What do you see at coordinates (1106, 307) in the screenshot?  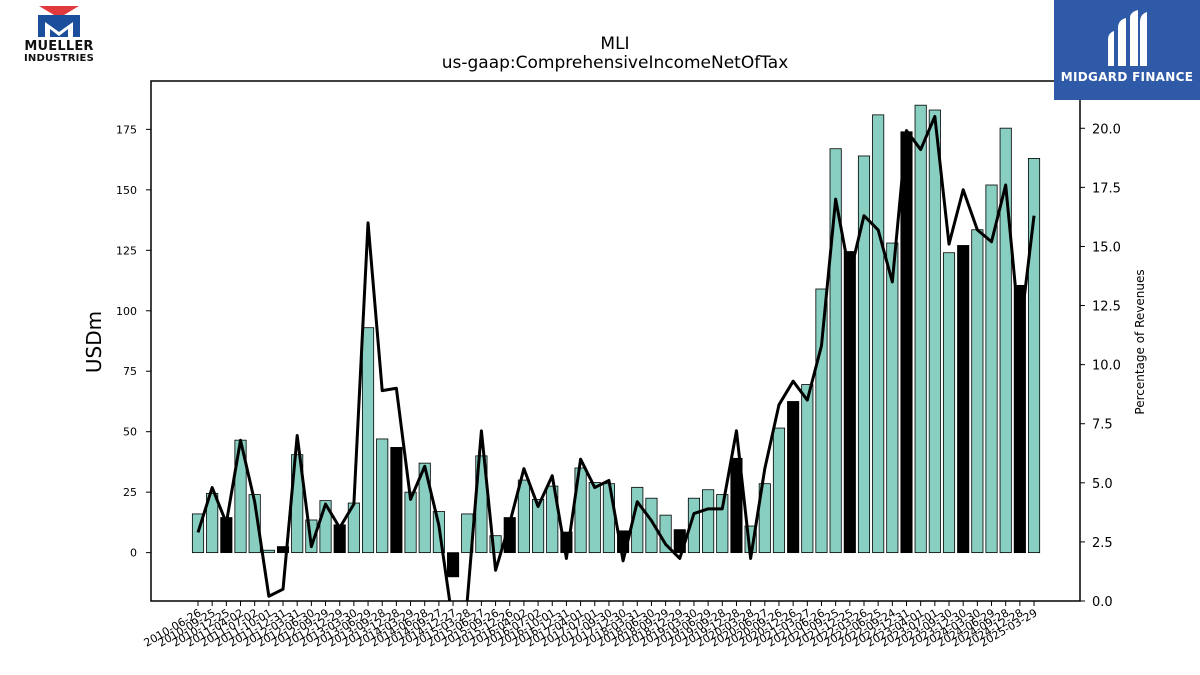 I see `y2-tick-label: 12.5` at bounding box center [1106, 307].